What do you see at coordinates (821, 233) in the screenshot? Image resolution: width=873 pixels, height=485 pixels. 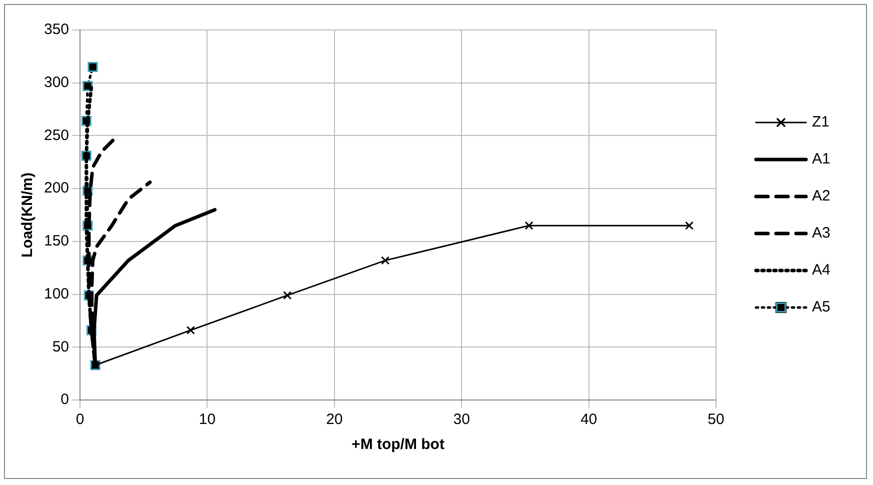 I see `legend-label: A3` at bounding box center [821, 233].